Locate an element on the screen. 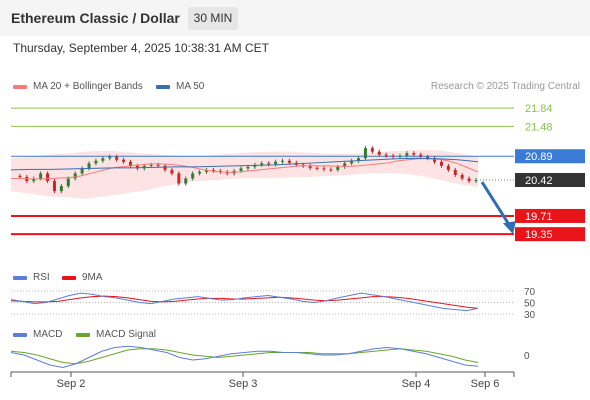  instrument-title: Ethereum Classic / Dollar is located at coordinates (95, 18).